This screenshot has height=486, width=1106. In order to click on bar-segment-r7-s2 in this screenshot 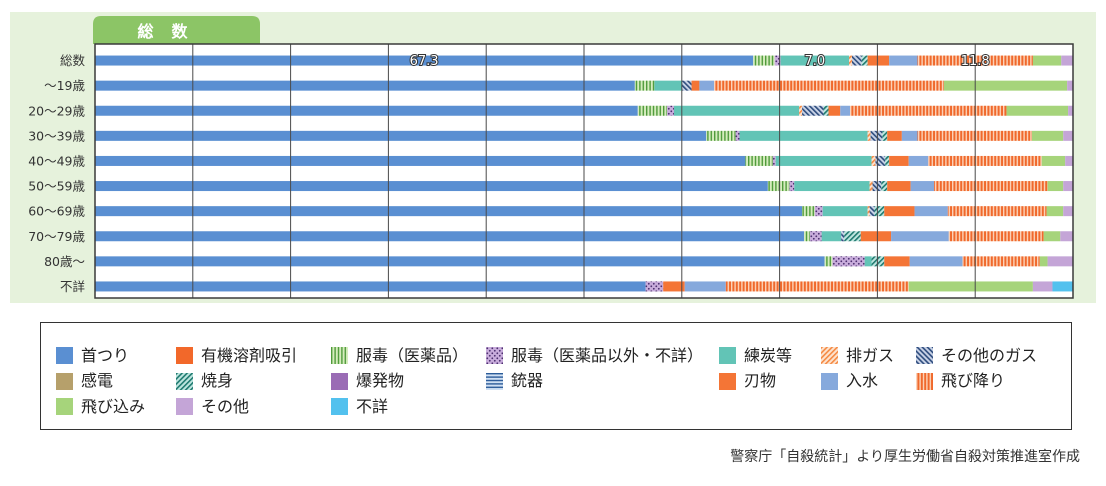, I will do `click(807, 236)`.